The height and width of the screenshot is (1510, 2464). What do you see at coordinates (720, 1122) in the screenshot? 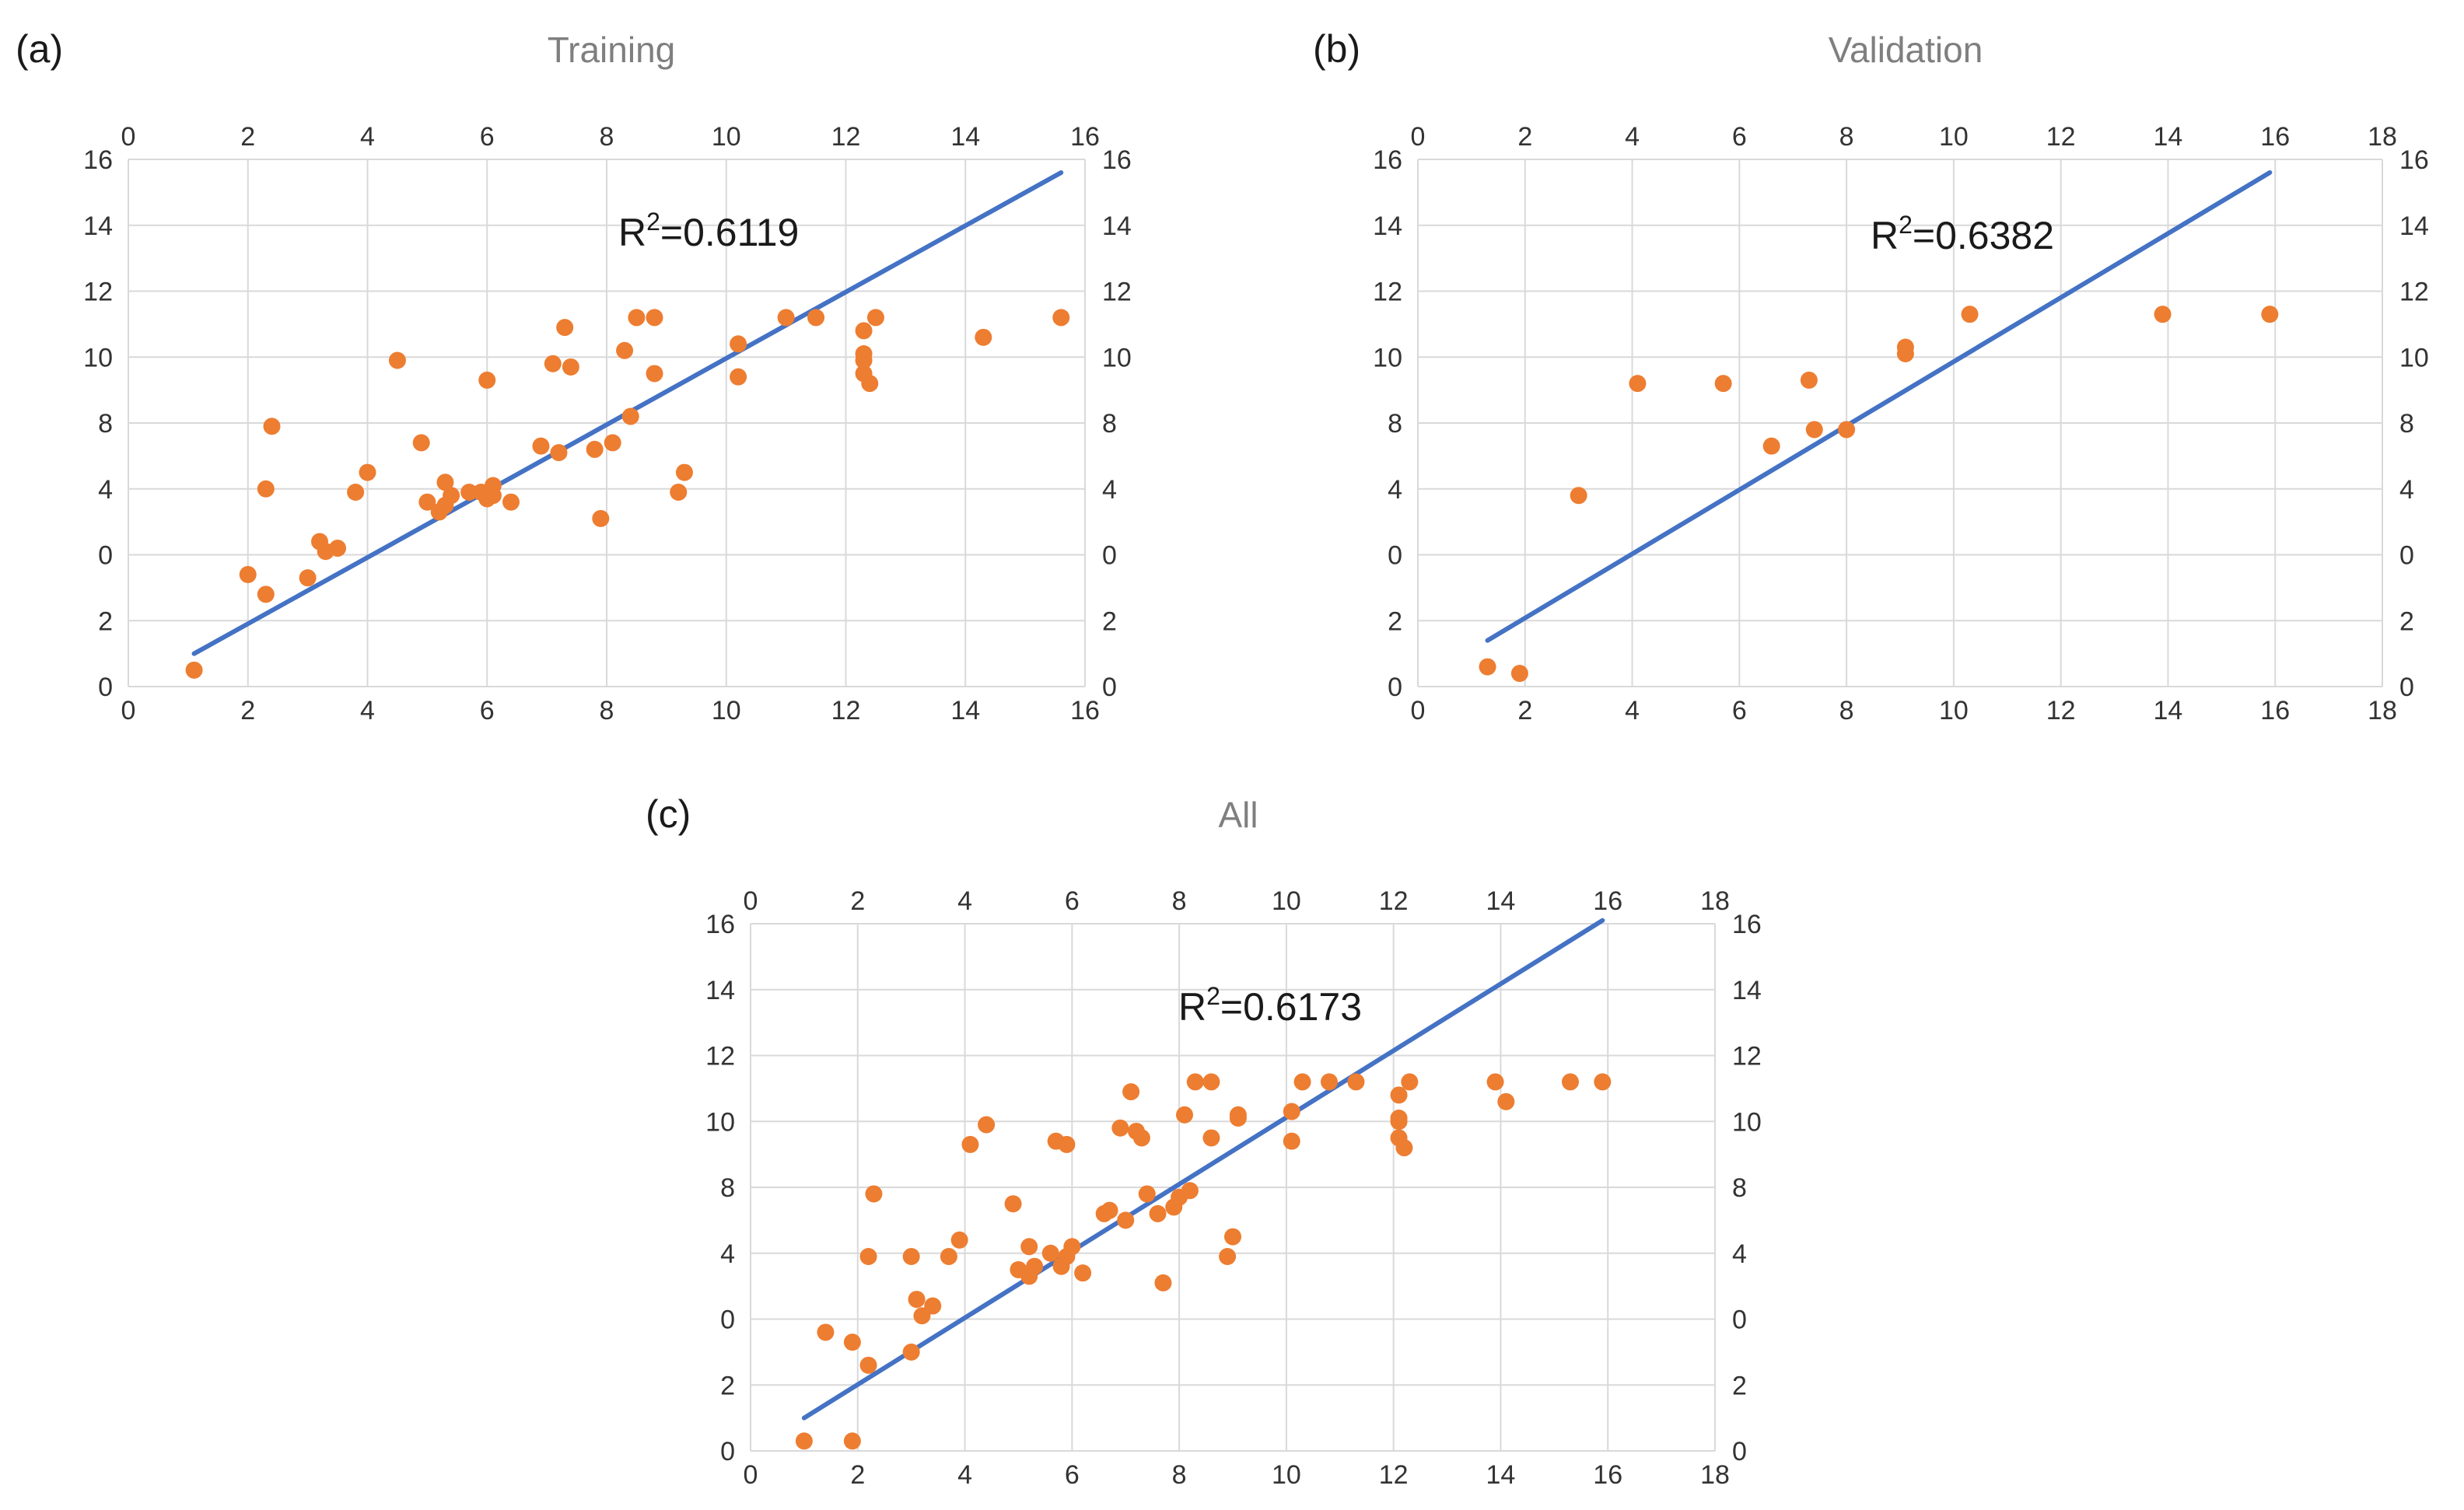
I see `y-tick-label-left: 10` at bounding box center [720, 1122].